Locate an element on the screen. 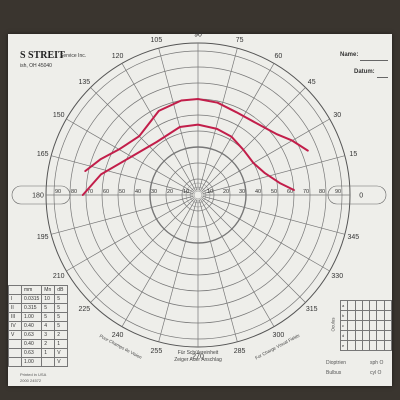  table-row: mm Mn dB is located at coordinates (38, 290).